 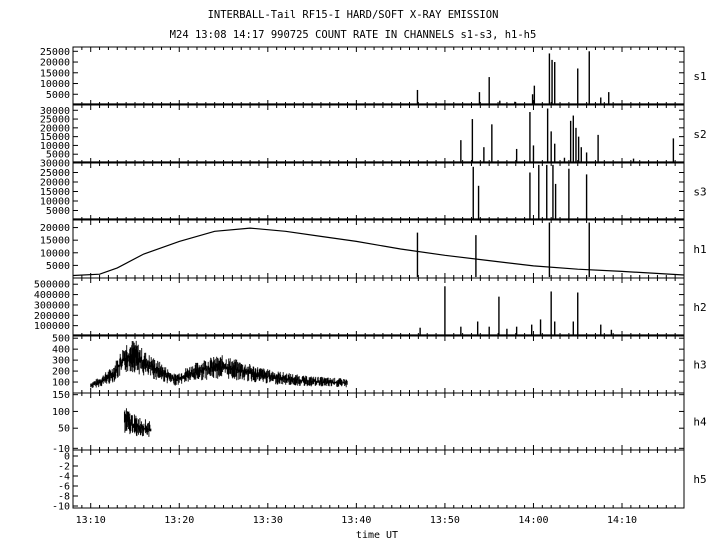 I want to click on y-tick-label: -4, so click(x=64, y=477).